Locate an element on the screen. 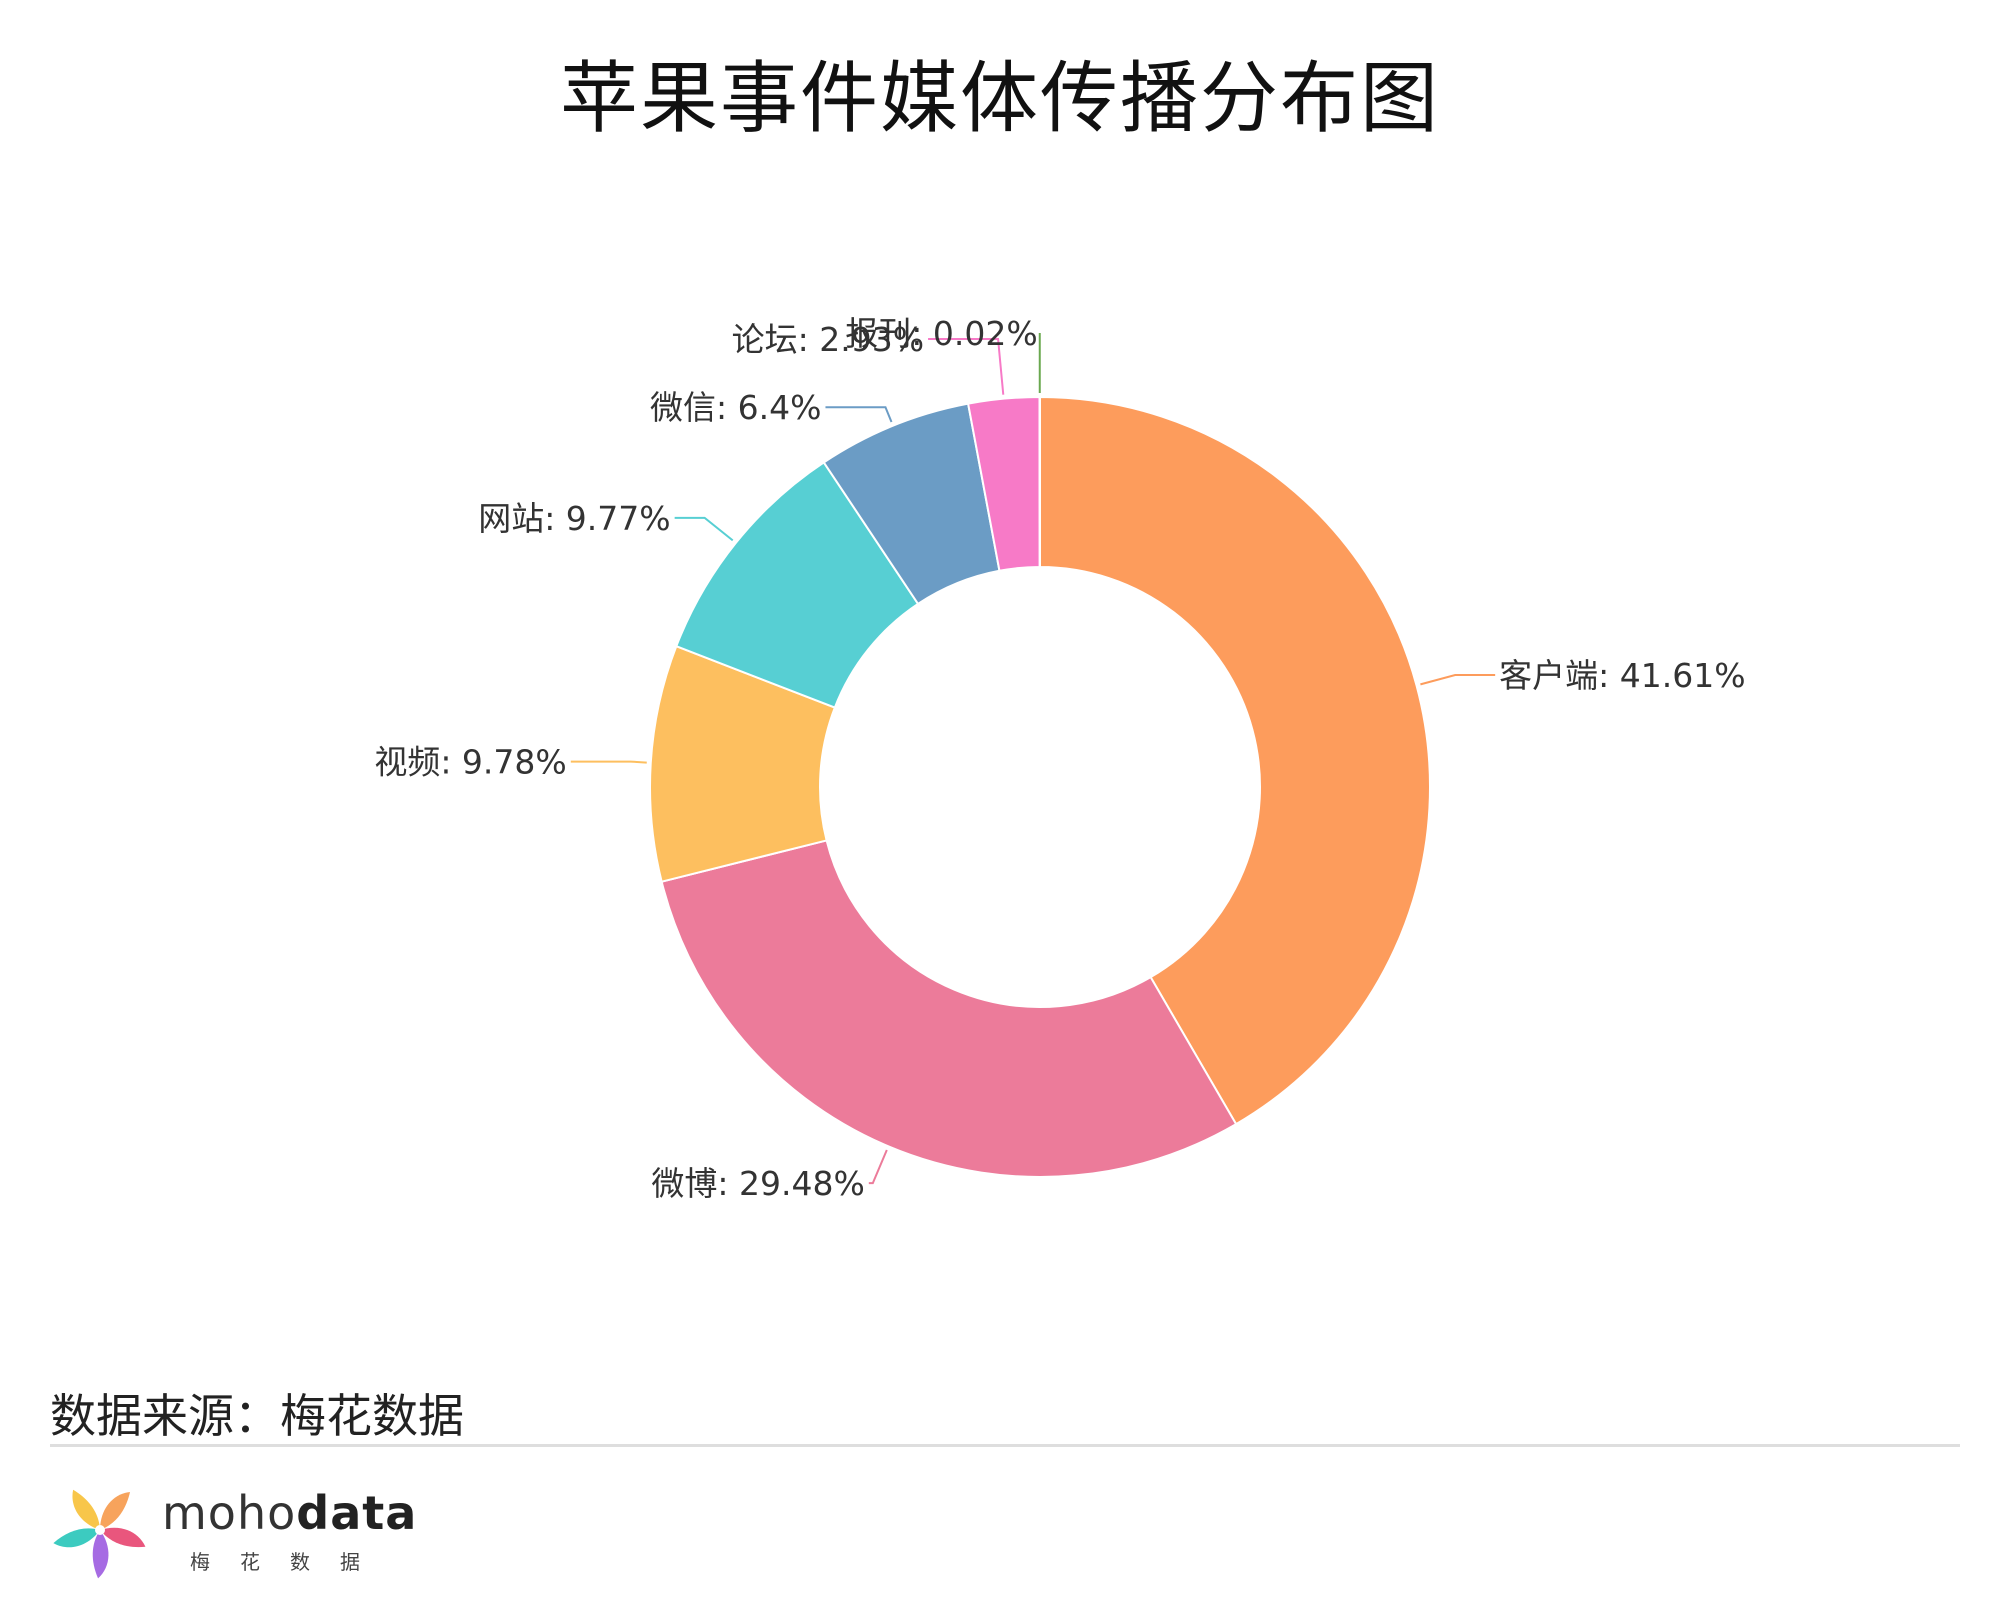 The image size is (2000, 1600). slice-label-1: 微博: 29.48% is located at coordinates (757, 1183).